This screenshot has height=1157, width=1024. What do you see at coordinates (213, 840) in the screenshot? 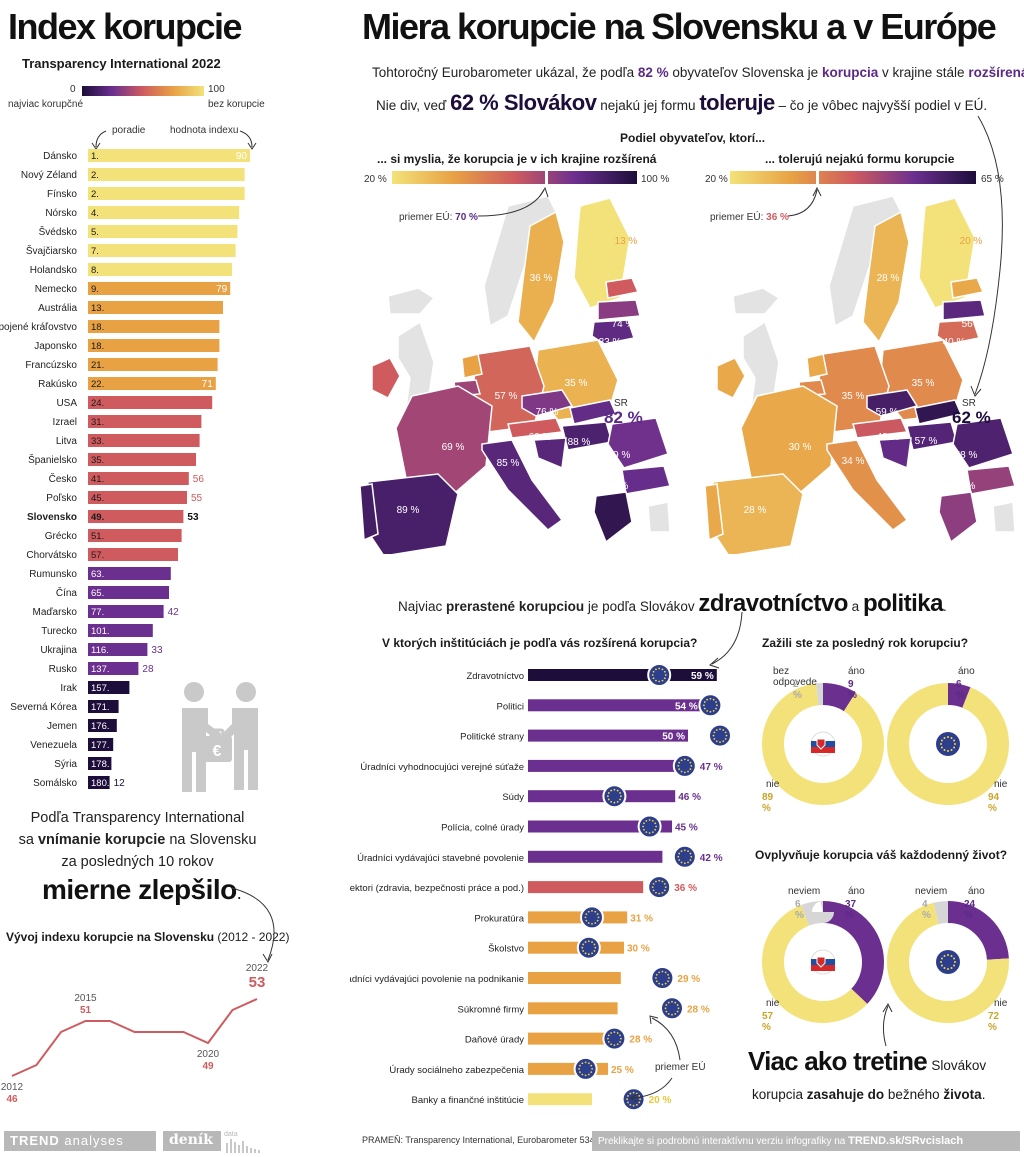
I see `cpi-summary-line2-c: na Slovensku` at bounding box center [213, 840].